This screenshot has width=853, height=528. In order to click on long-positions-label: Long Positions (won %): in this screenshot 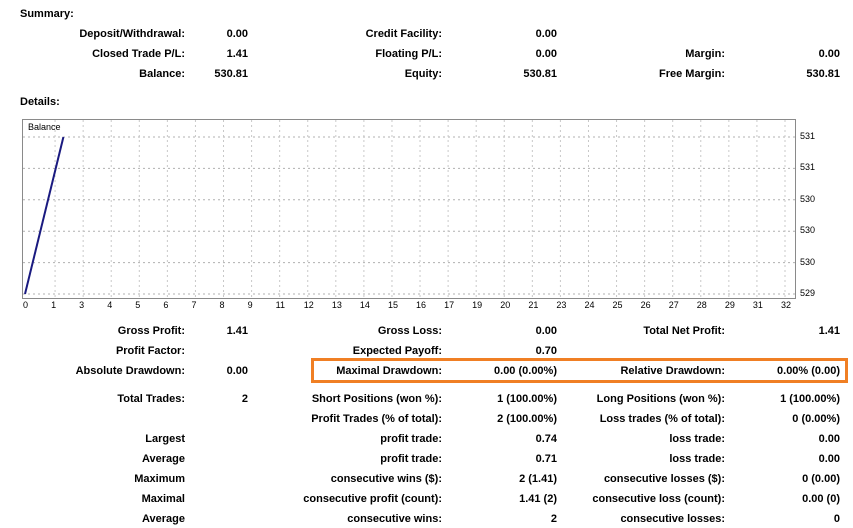, I will do `click(660, 399)`.